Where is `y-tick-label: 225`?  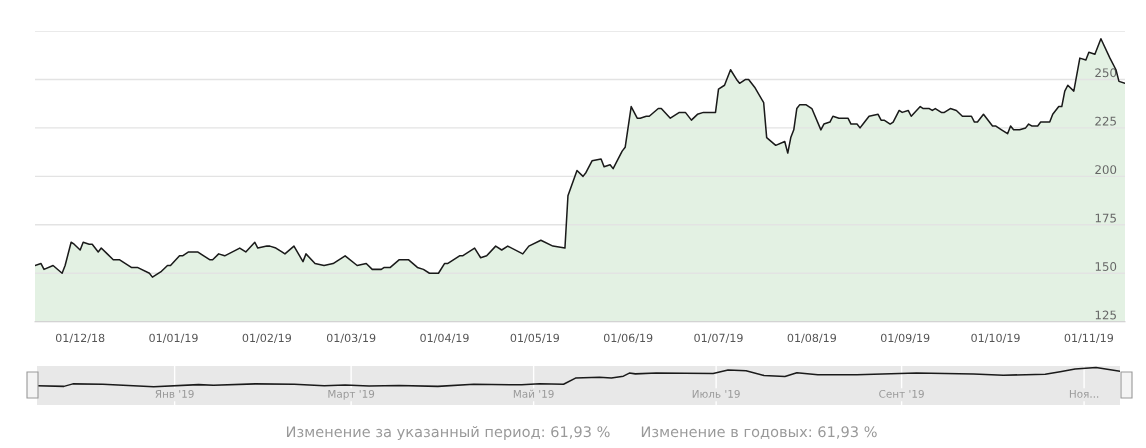
y-tick-label: 225 is located at coordinates (1105, 121).